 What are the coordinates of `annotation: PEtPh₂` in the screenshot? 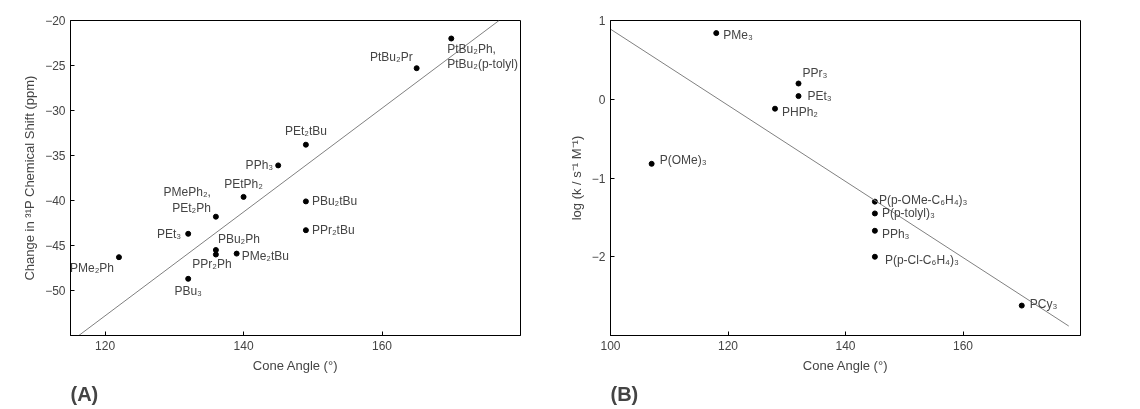 It's located at (244, 183).